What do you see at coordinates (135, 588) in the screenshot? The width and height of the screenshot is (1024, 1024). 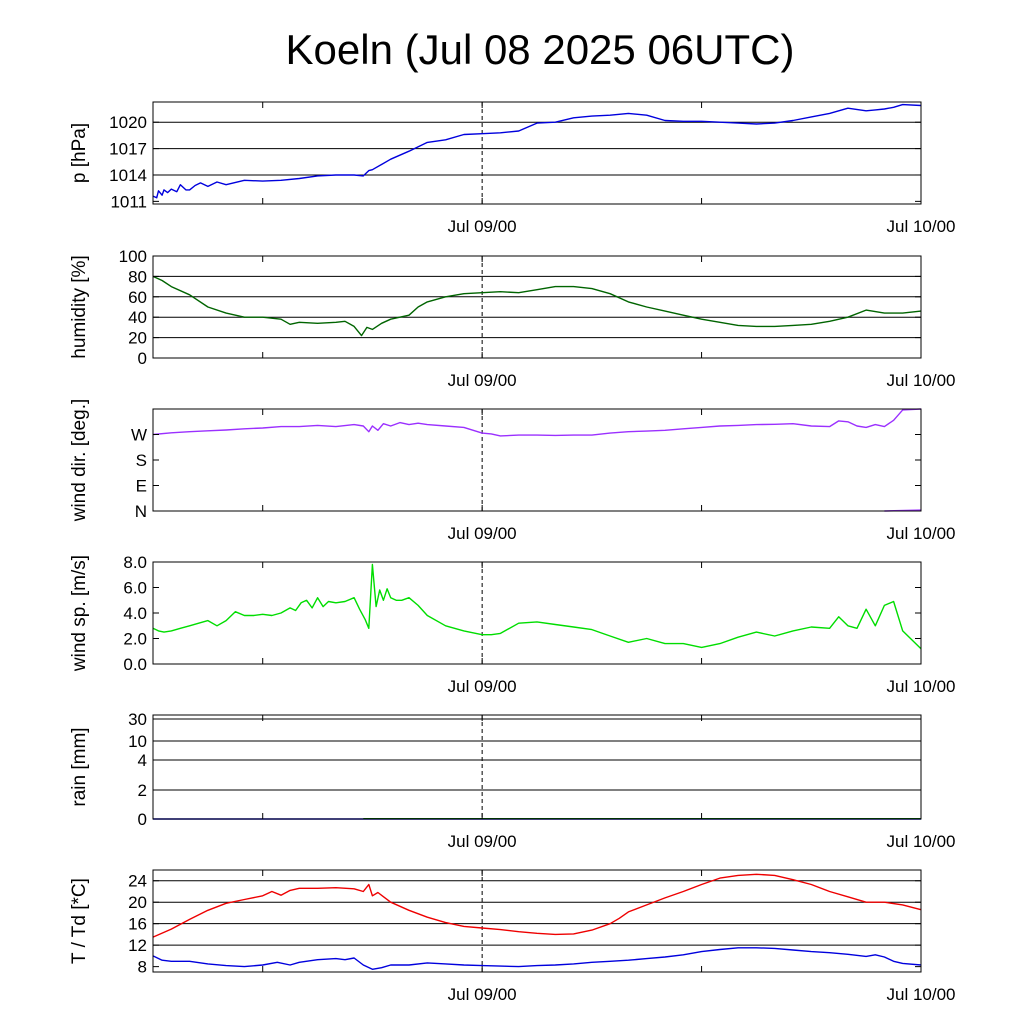 I see `ytick-label-wind_speed-3: 6.0` at bounding box center [135, 588].